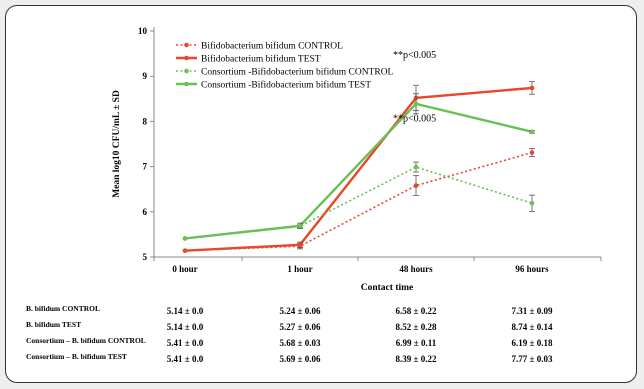 This screenshot has width=644, height=389. I want to click on y-tick-label: 8, so click(145, 121).